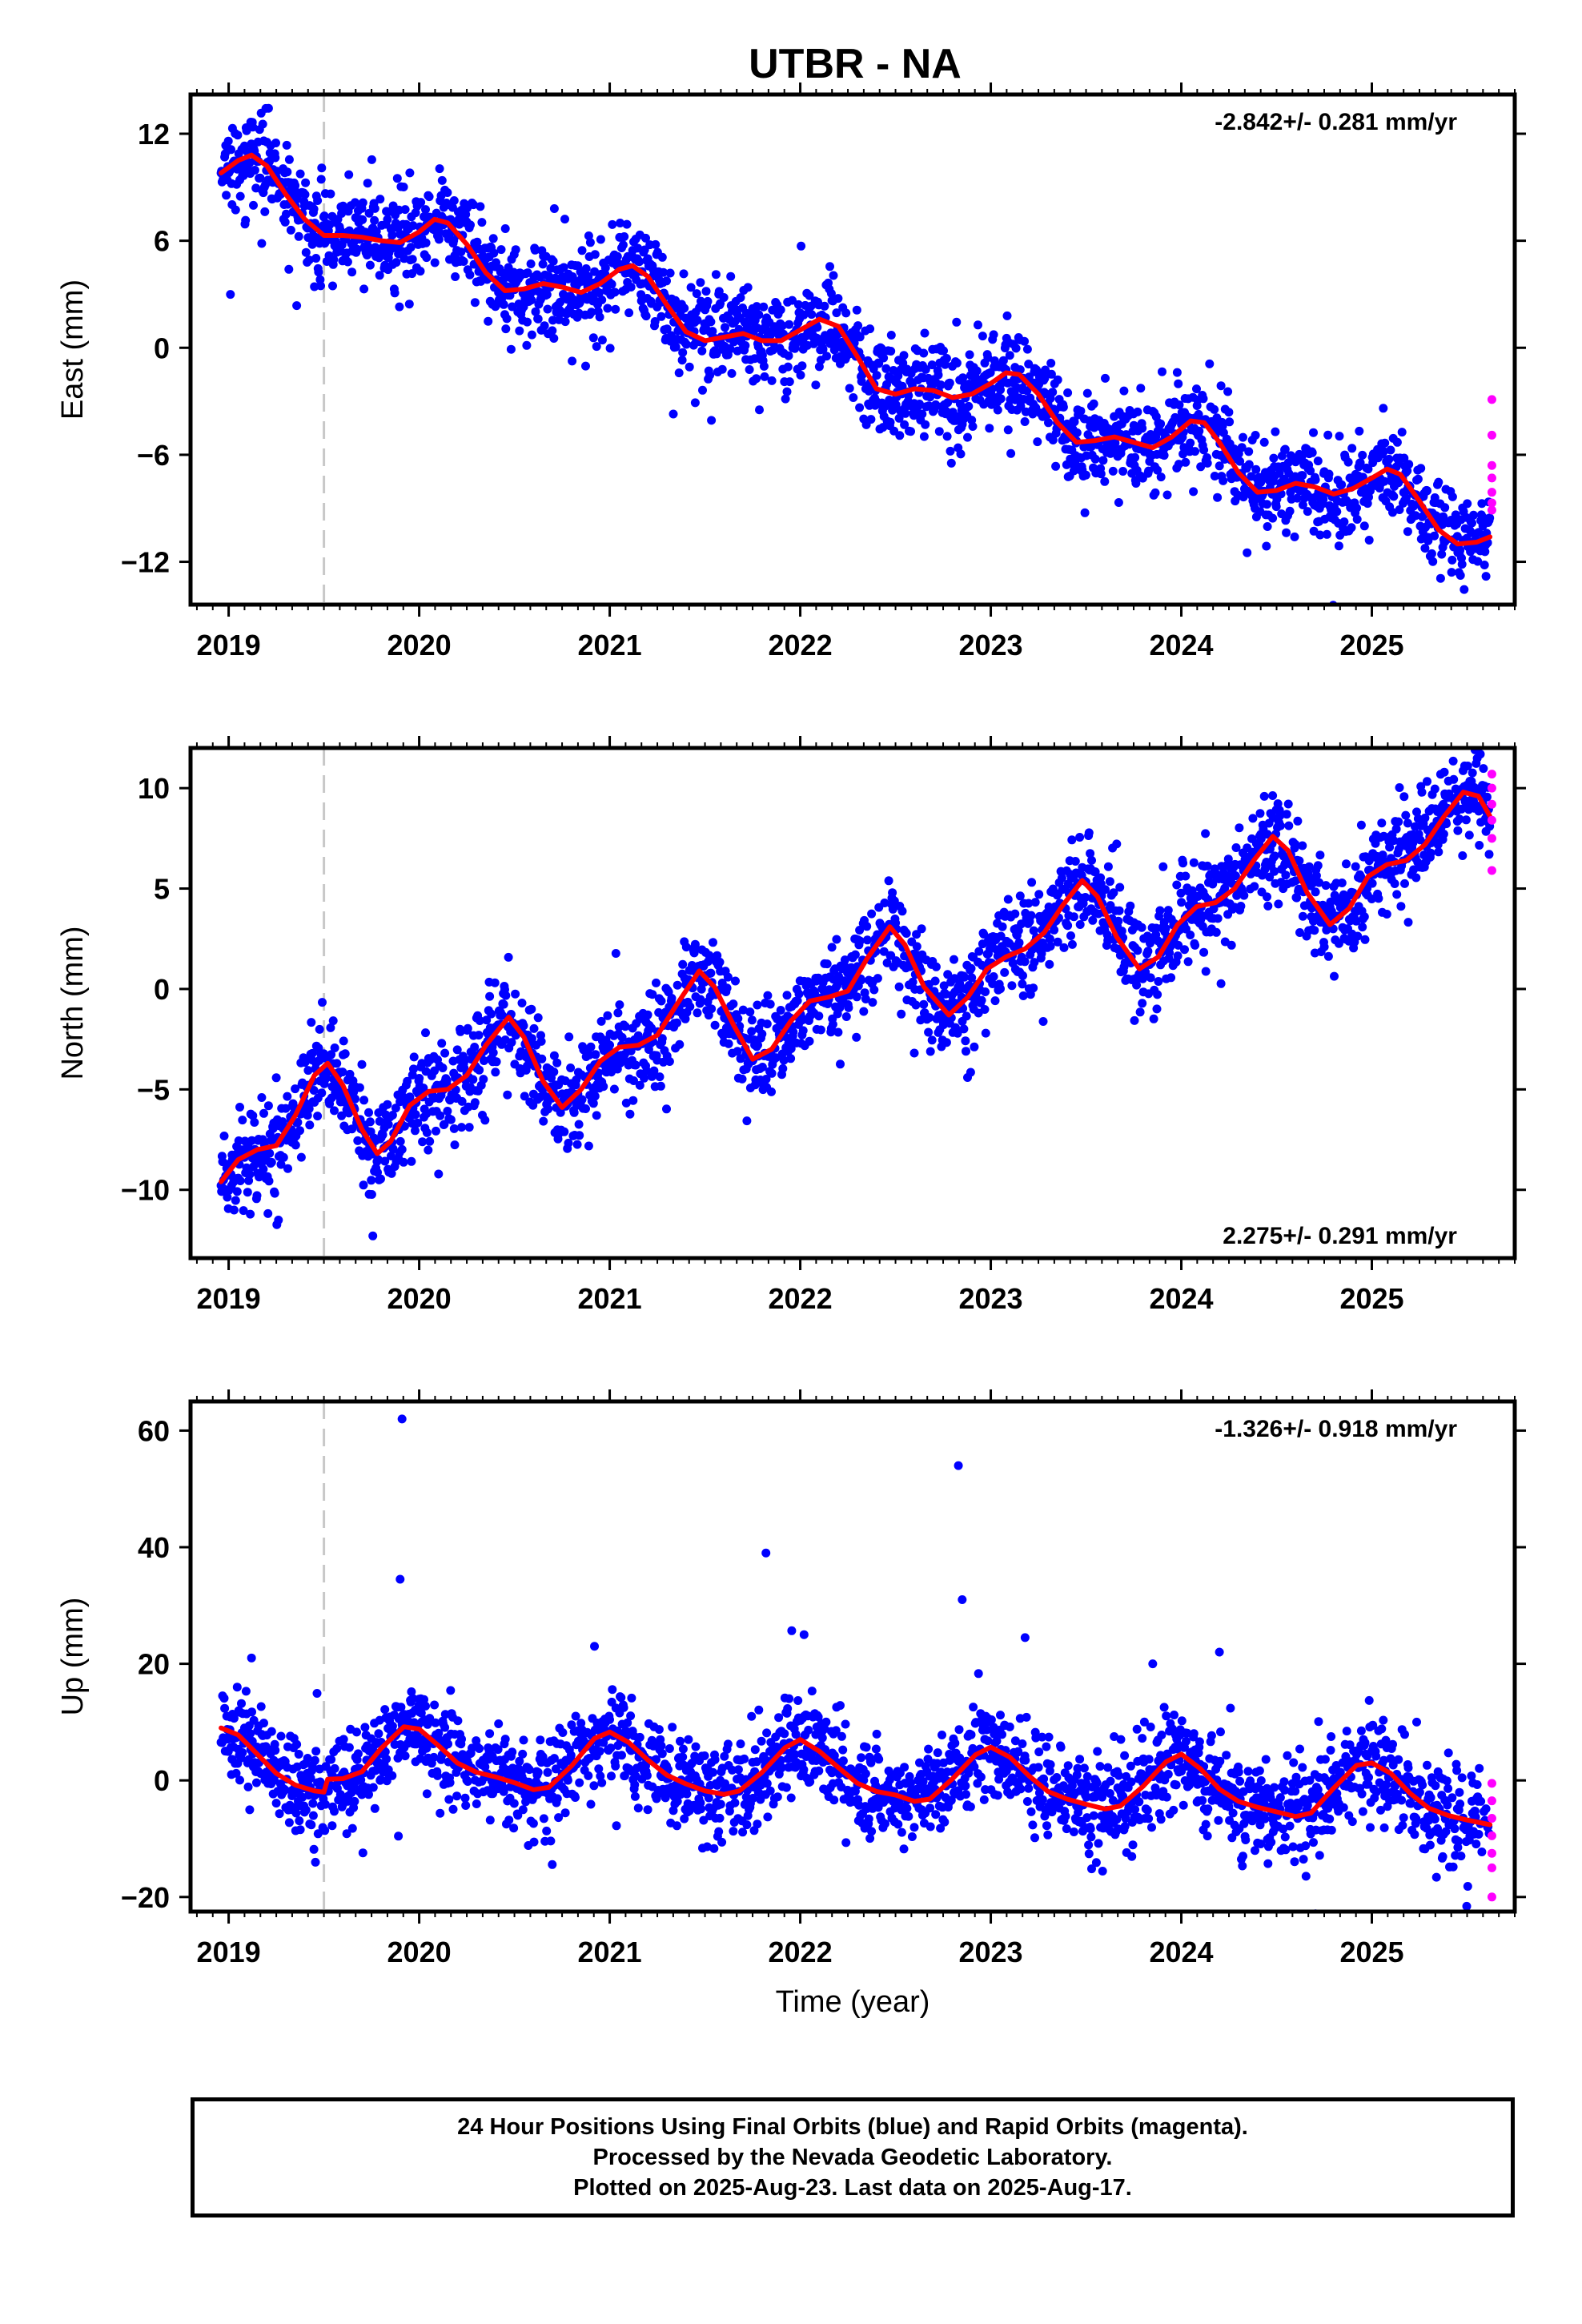 This screenshot has width=1582, height=2324. Describe the element at coordinates (162, 348) in the screenshot. I see `y-tick-label: 0` at that location.